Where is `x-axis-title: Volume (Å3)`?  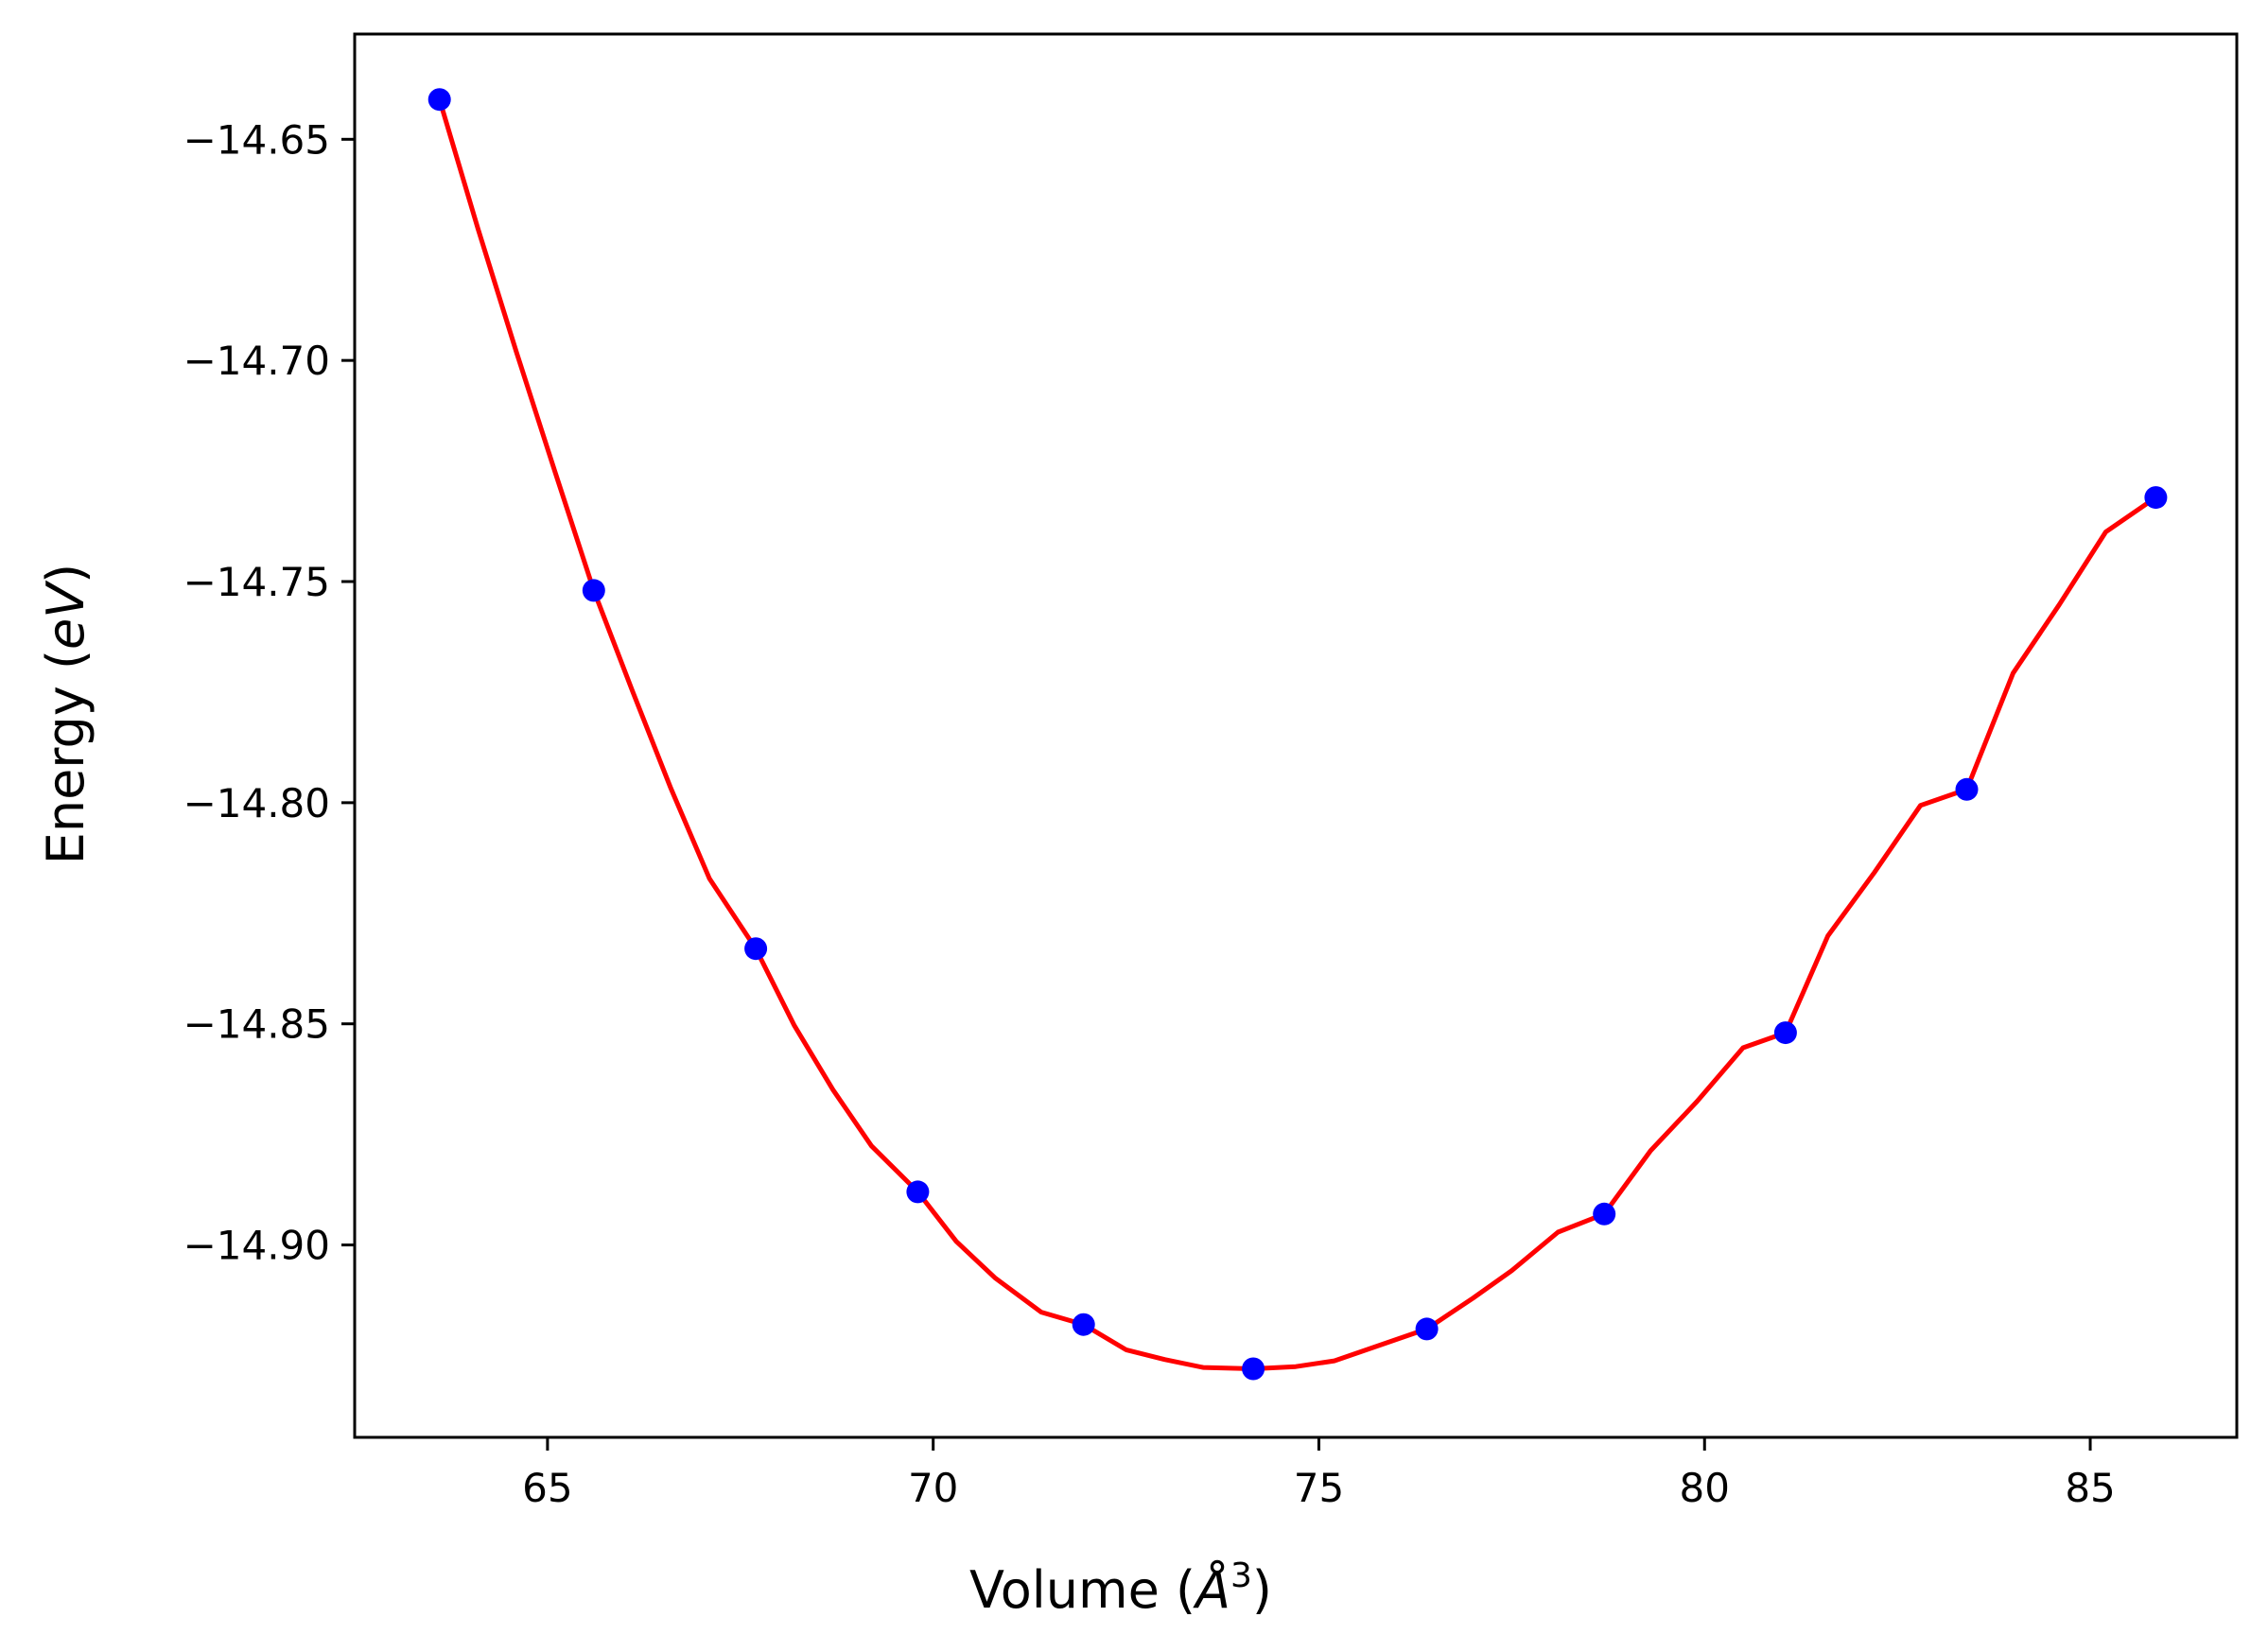
x-axis-title: Volume (Å3) is located at coordinates (1120, 1588).